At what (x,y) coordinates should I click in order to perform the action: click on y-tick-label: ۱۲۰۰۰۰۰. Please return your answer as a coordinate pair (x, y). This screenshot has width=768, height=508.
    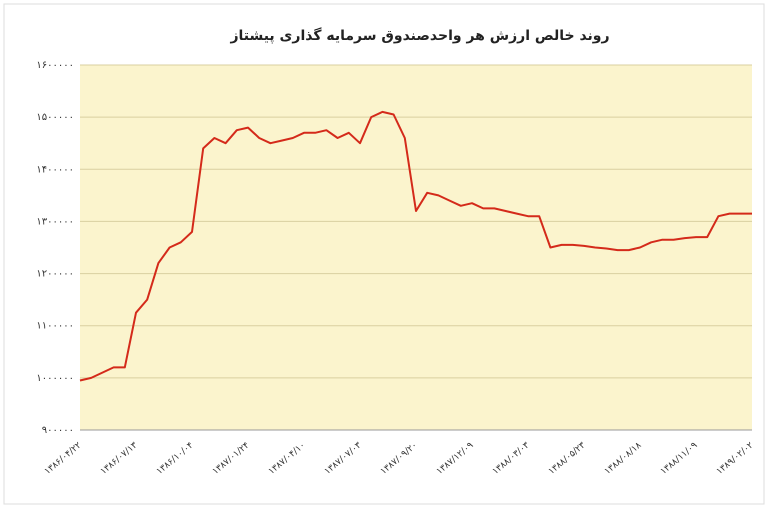
    Looking at the image, I should click on (55, 274).